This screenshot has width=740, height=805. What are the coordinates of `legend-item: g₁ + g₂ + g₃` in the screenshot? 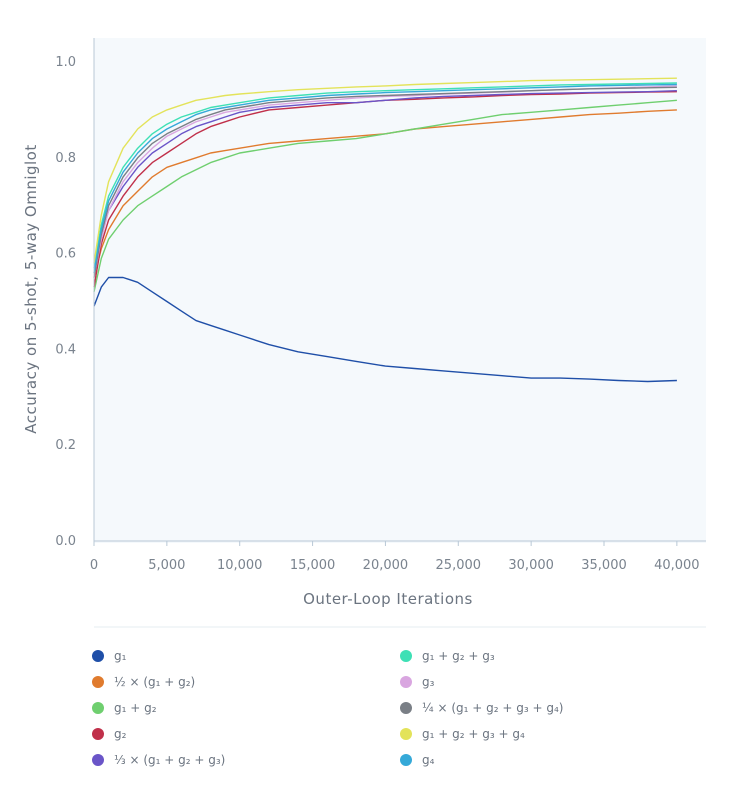 It's located at (447, 656).